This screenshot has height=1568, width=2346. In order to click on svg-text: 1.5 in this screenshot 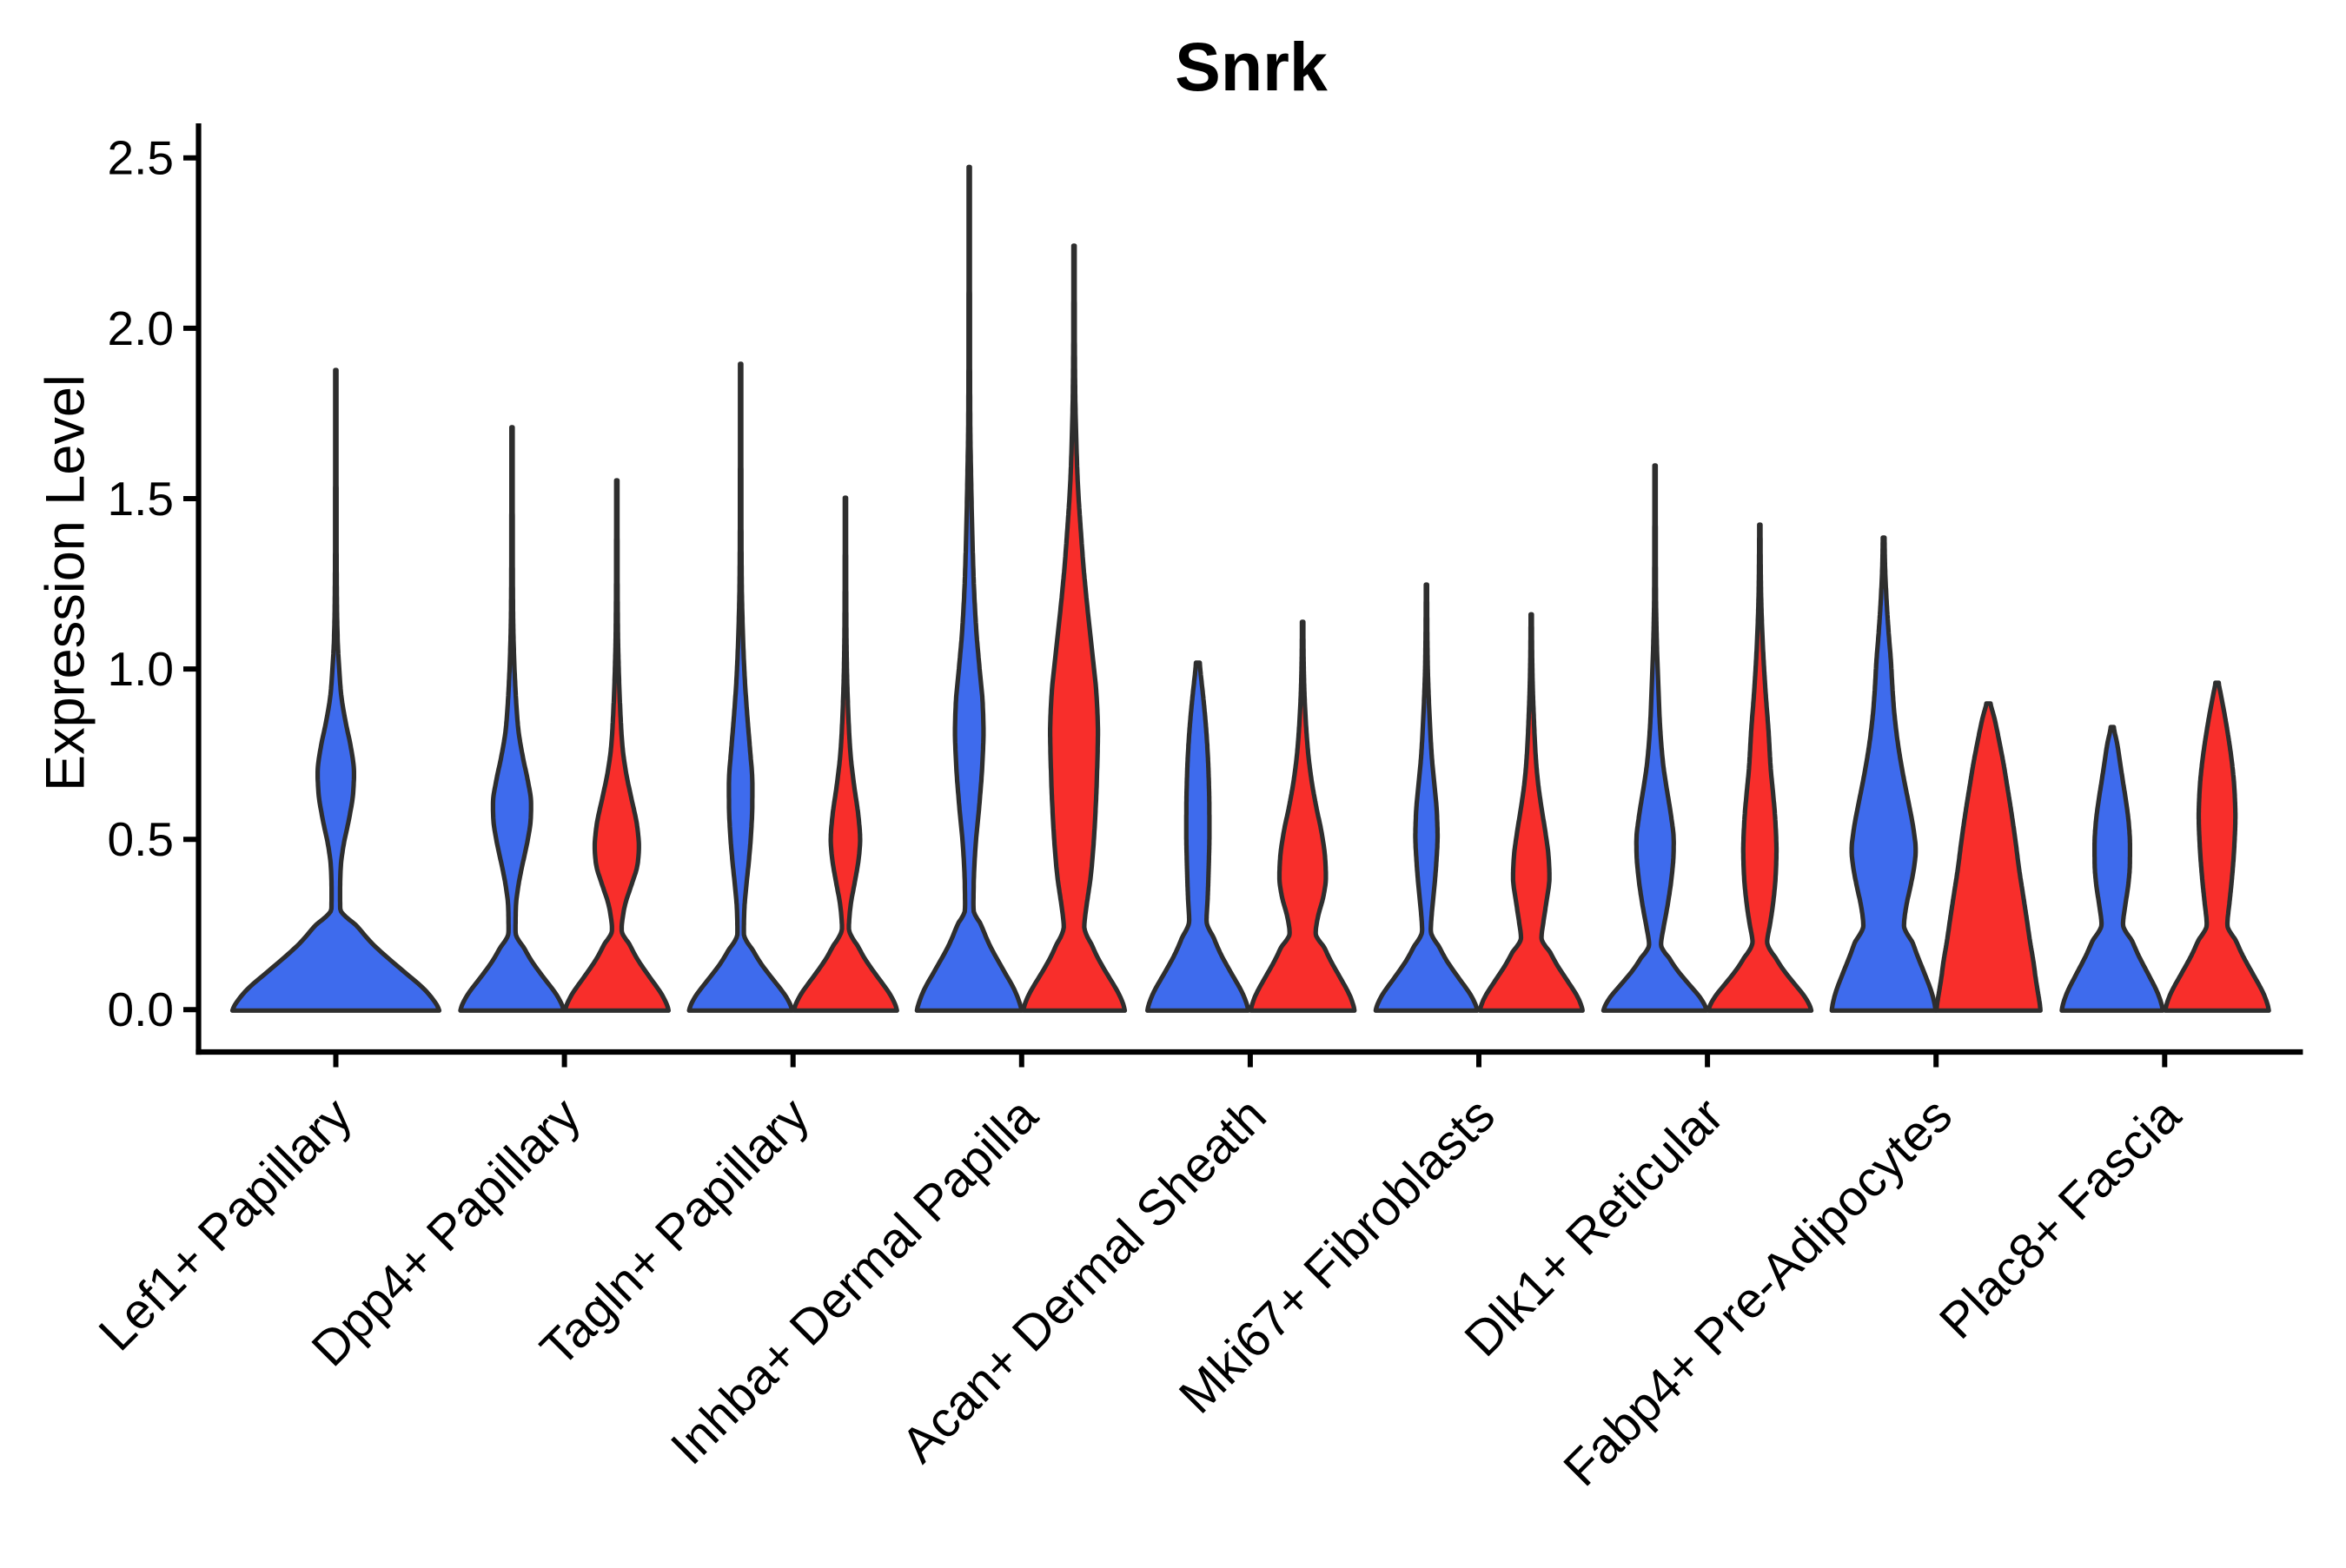, I will do `click(141, 499)`.